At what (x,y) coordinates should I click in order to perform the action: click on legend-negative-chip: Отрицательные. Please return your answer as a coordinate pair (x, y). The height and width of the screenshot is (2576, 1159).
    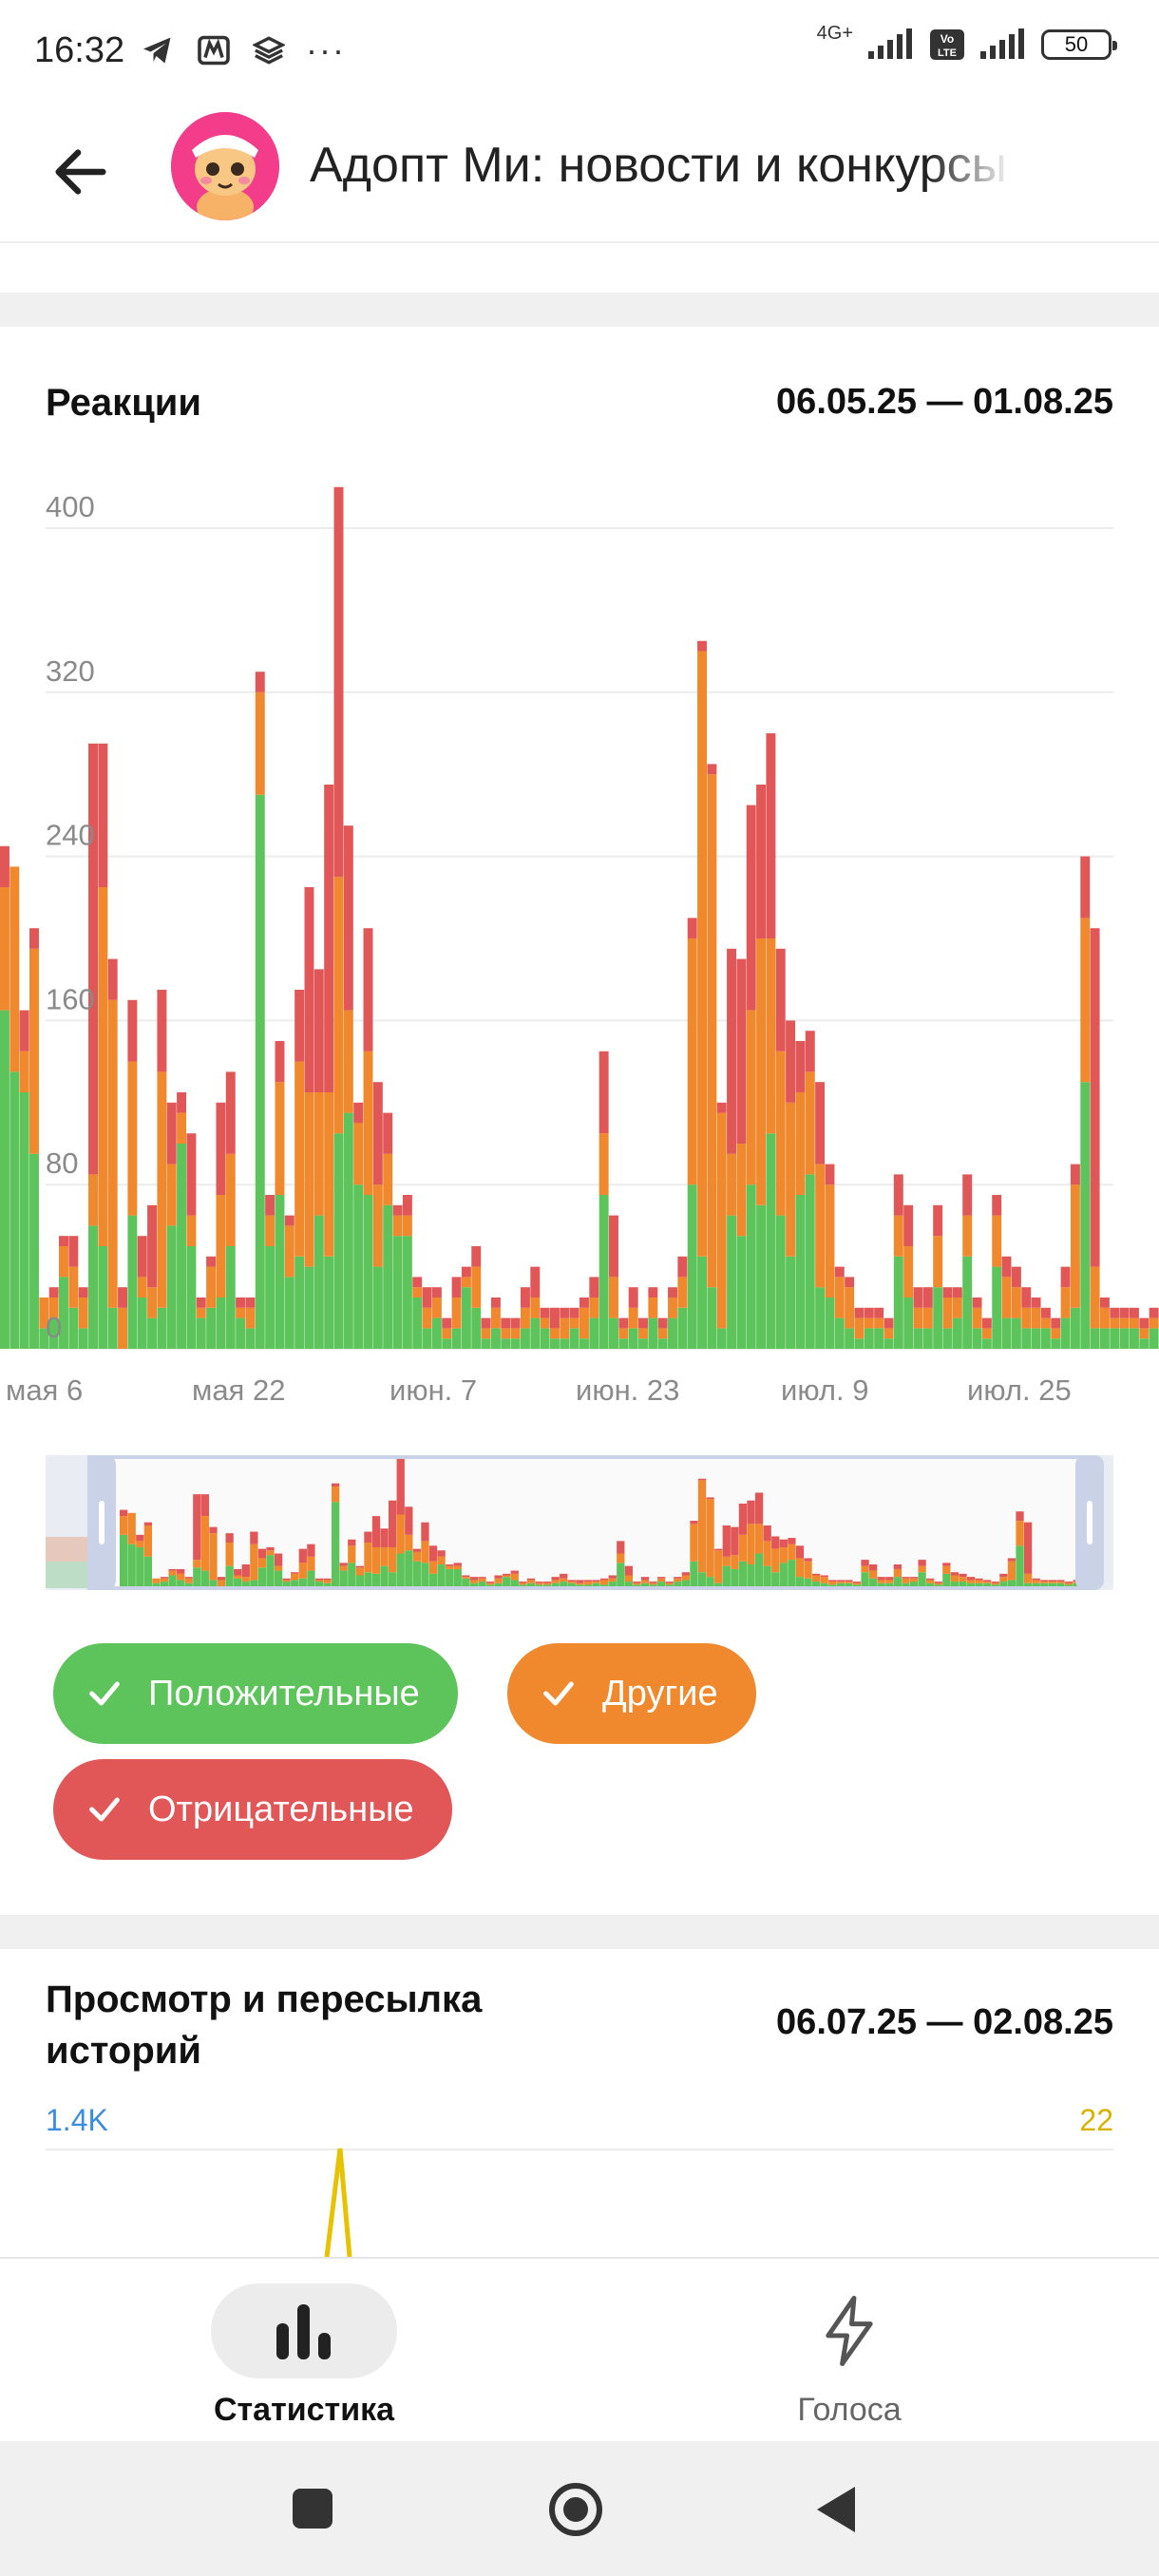
    Looking at the image, I should click on (252, 1809).